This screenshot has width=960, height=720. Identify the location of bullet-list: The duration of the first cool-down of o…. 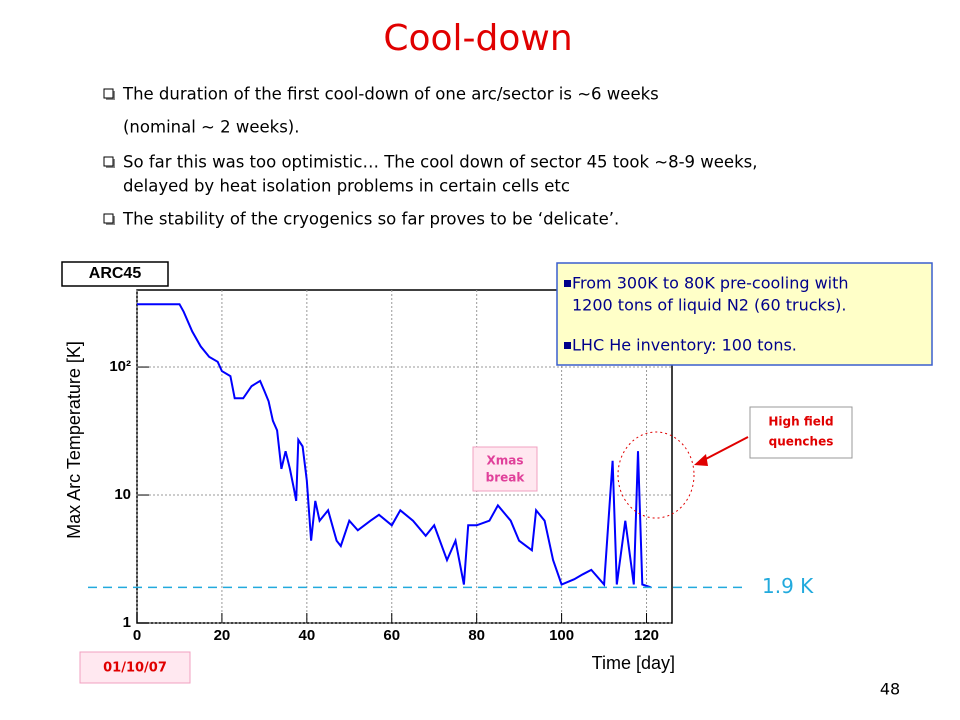
(430, 157).